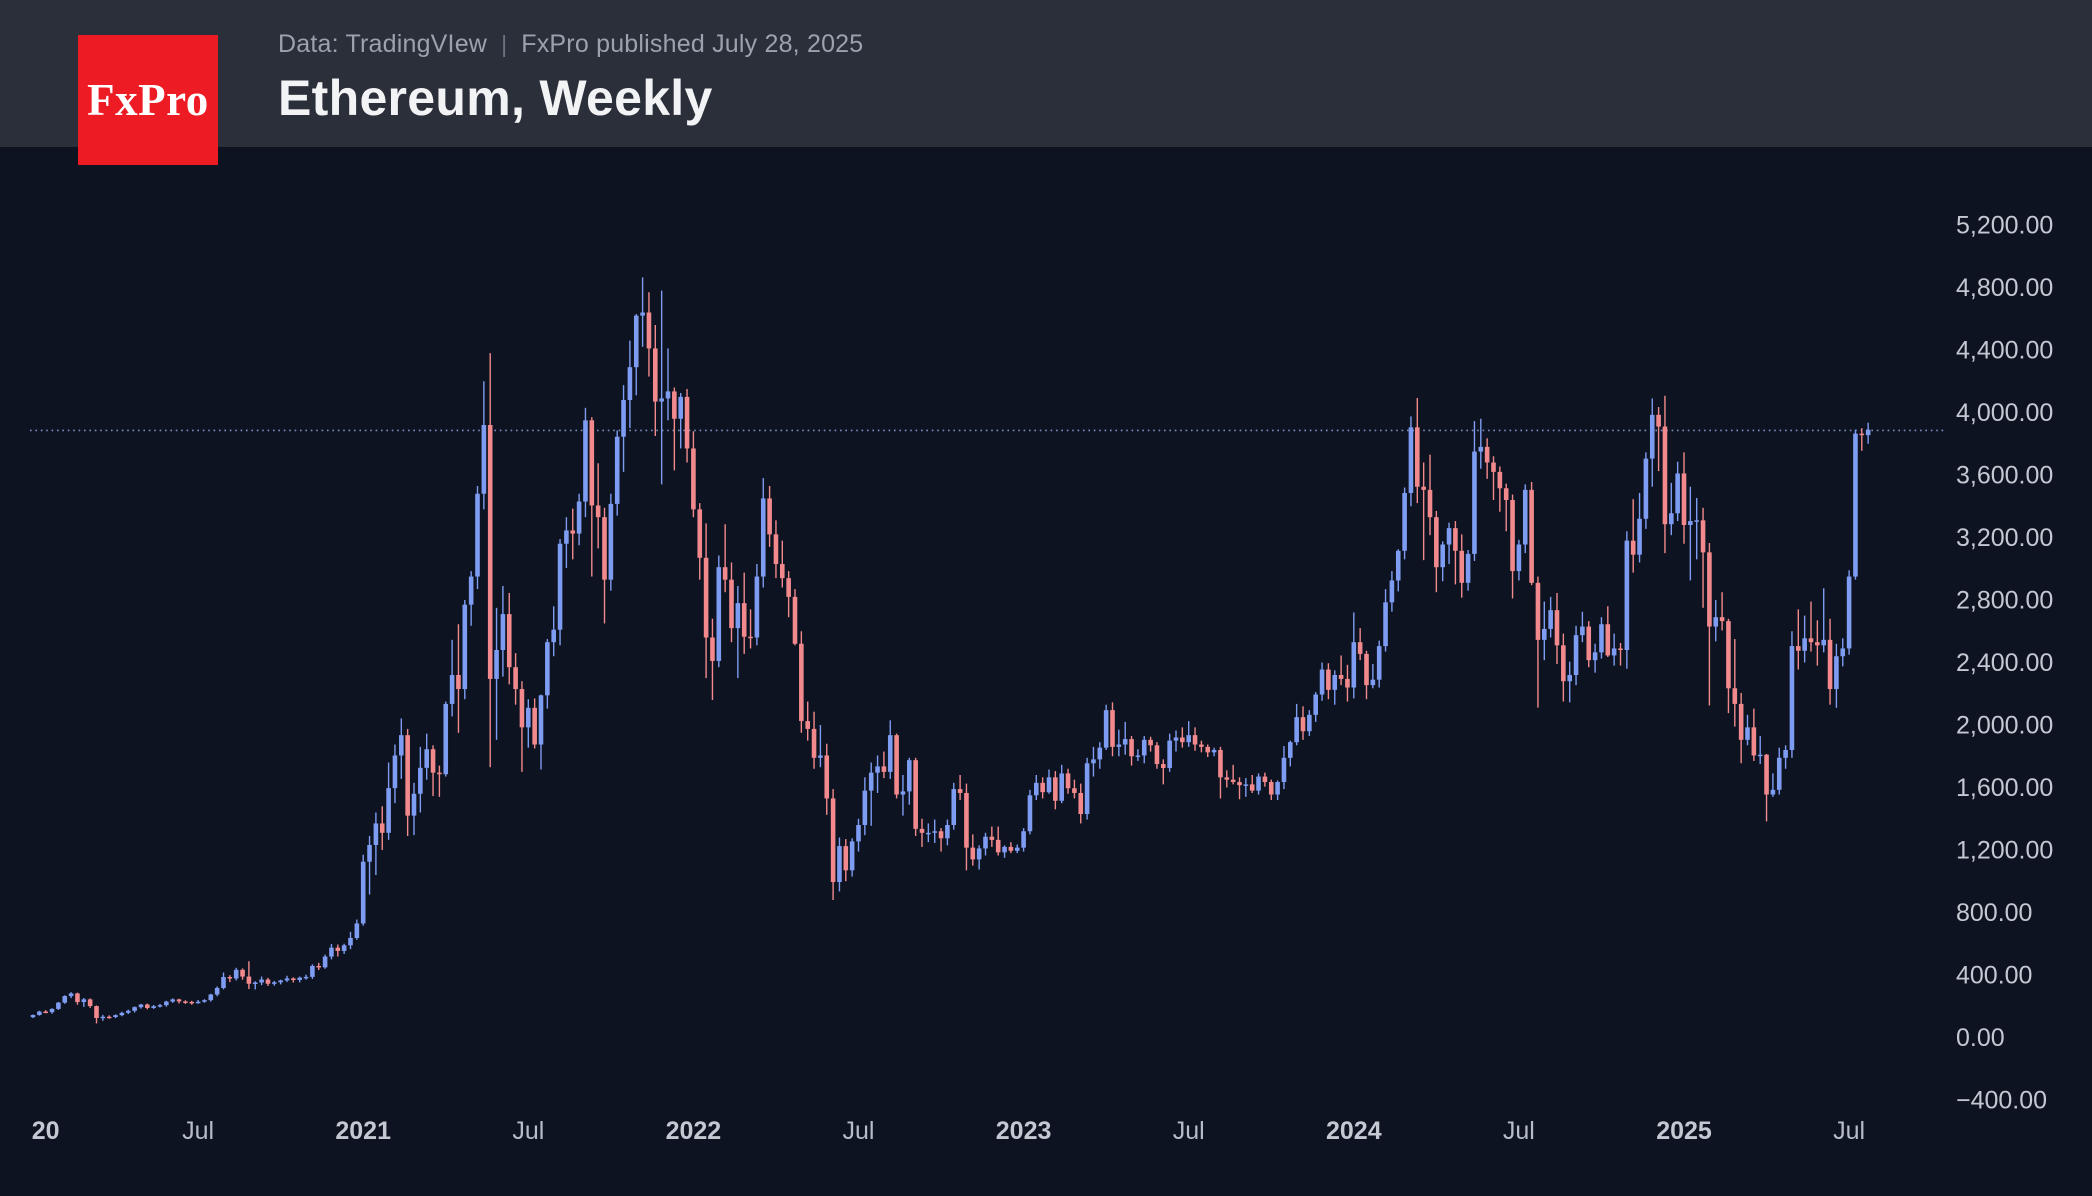 The height and width of the screenshot is (1196, 2092). What do you see at coordinates (2001, 1101) in the screenshot?
I see `y-axis-tick-label: −400.00` at bounding box center [2001, 1101].